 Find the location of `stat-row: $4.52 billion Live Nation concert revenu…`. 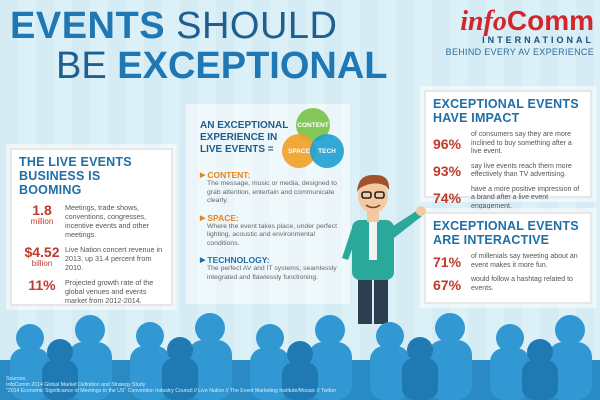

stat-row: $4.52 billion Live Nation concert revenu… is located at coordinates (91, 258).